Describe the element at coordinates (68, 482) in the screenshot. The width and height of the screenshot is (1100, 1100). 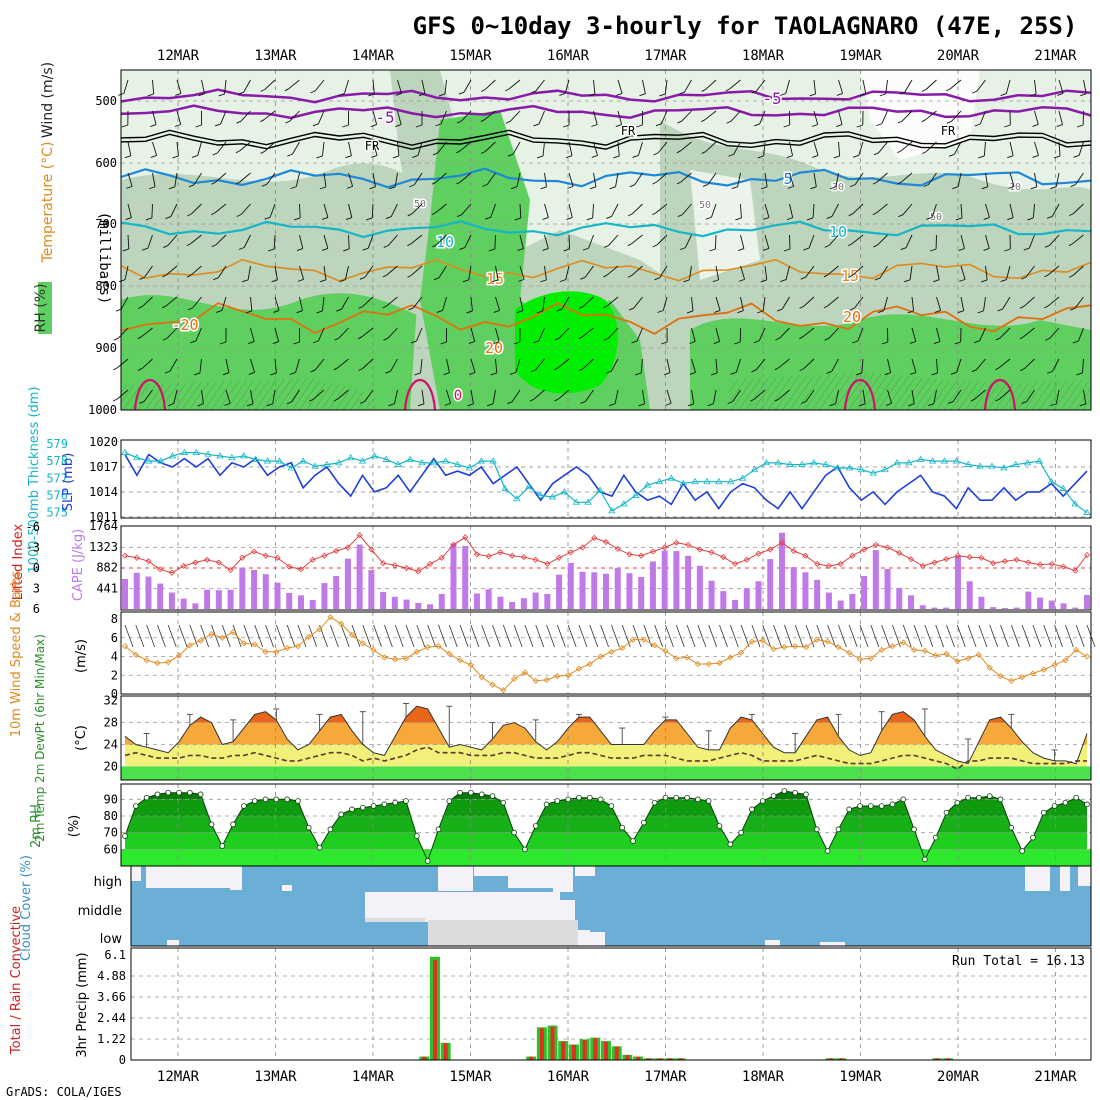
I see `slp-axis-label: SLP (mb)` at that location.